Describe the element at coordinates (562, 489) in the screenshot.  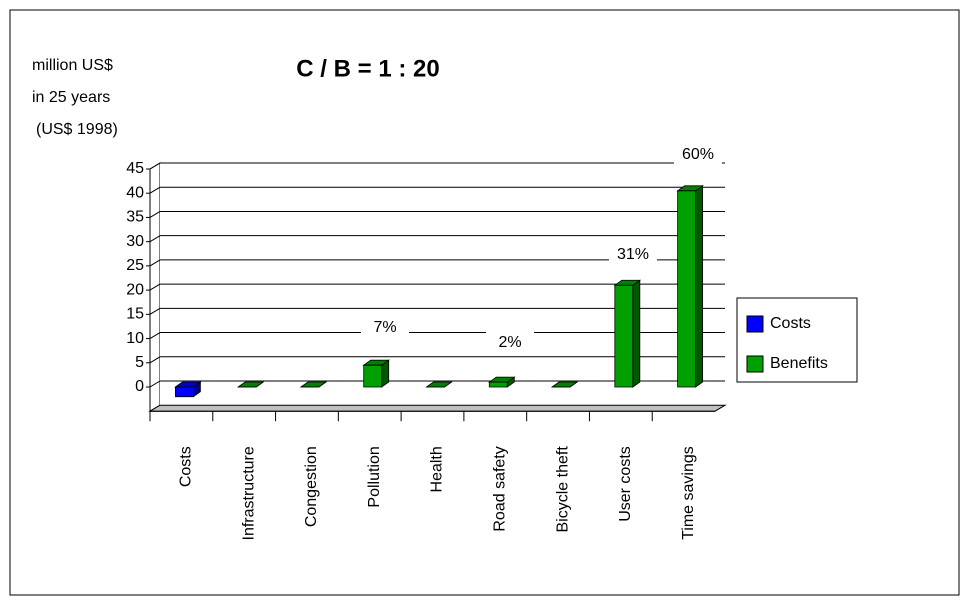
I see `x-tick-label: Bicycle theft` at that location.